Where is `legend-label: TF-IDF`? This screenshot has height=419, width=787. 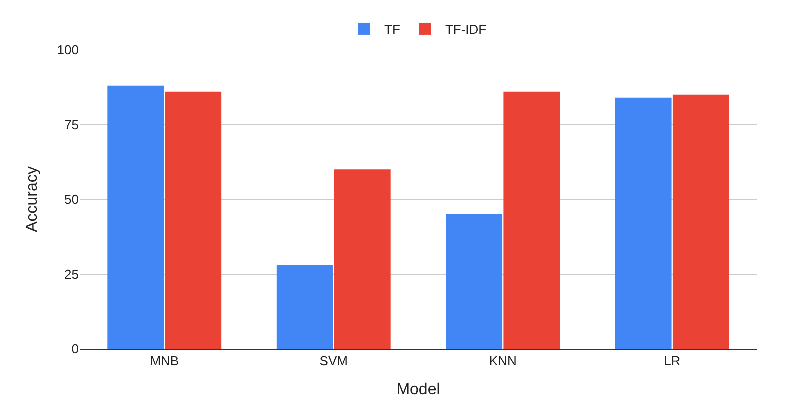 legend-label: TF-IDF is located at coordinates (466, 30).